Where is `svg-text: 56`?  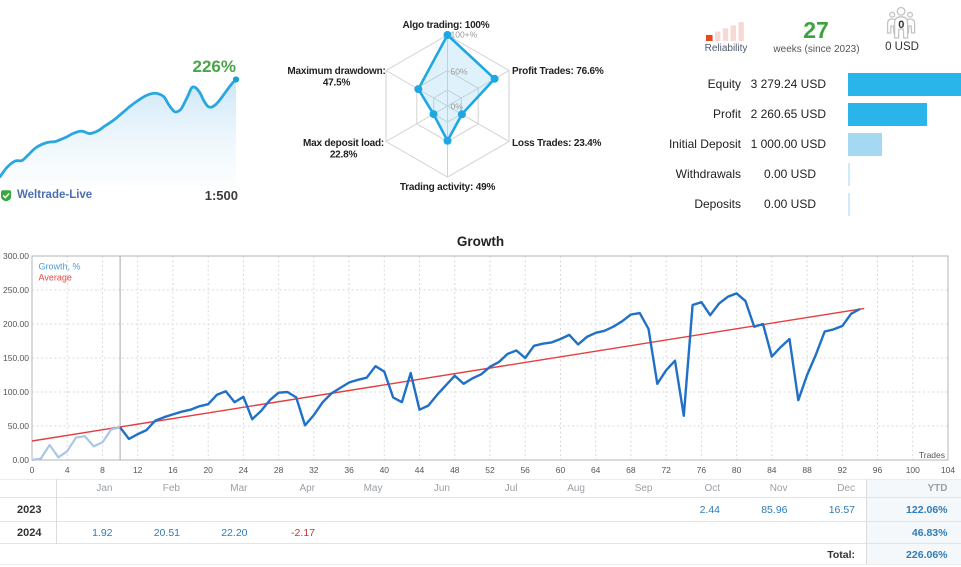 svg-text: 56 is located at coordinates (525, 470).